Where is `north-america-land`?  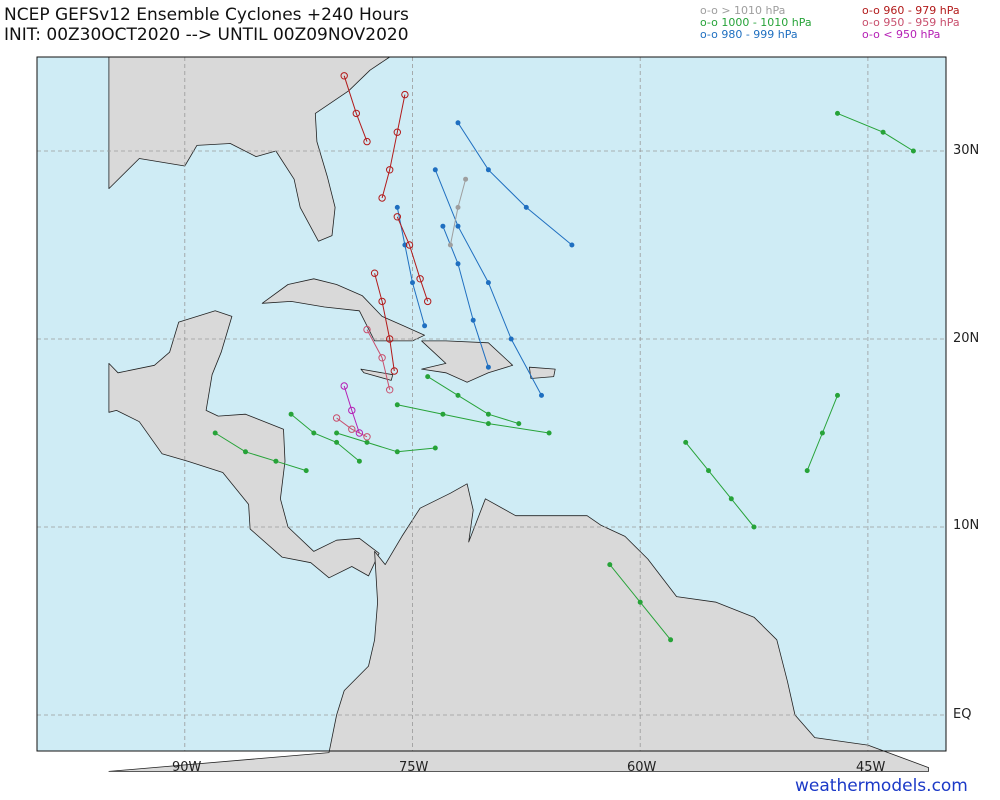
north-america-land is located at coordinates (249, 149).